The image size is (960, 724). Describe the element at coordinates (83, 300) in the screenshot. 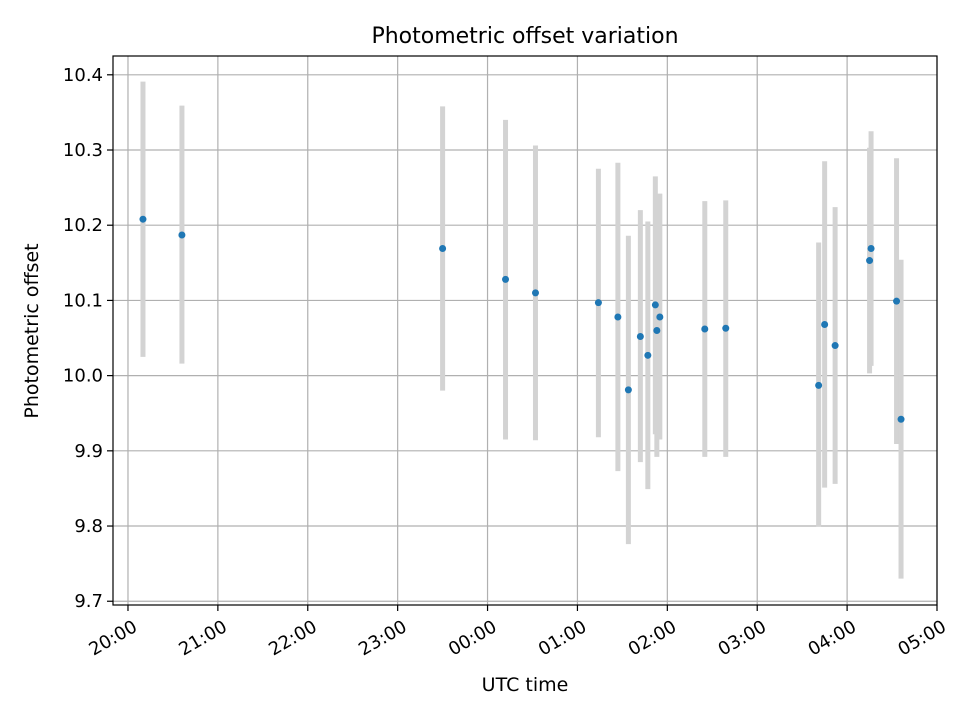

I see `y-tick-label: 10.1` at that location.